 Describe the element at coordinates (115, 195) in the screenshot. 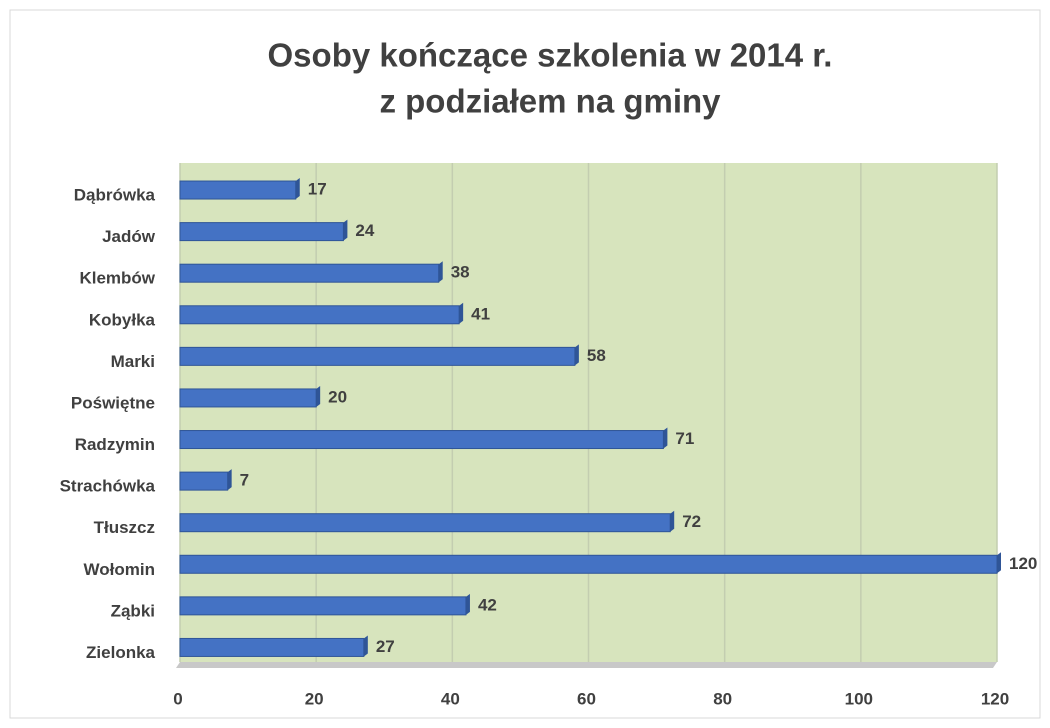

I see `y-tick-label: Dąbrówka` at that location.